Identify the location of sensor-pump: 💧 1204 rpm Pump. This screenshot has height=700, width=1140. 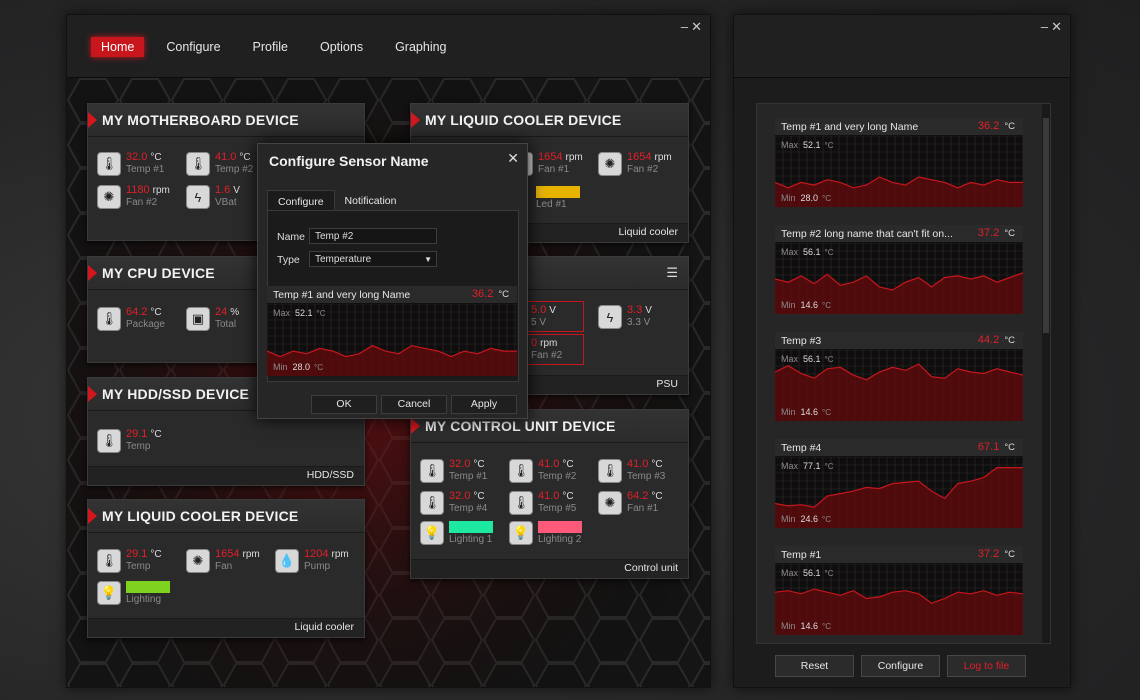
(312, 561).